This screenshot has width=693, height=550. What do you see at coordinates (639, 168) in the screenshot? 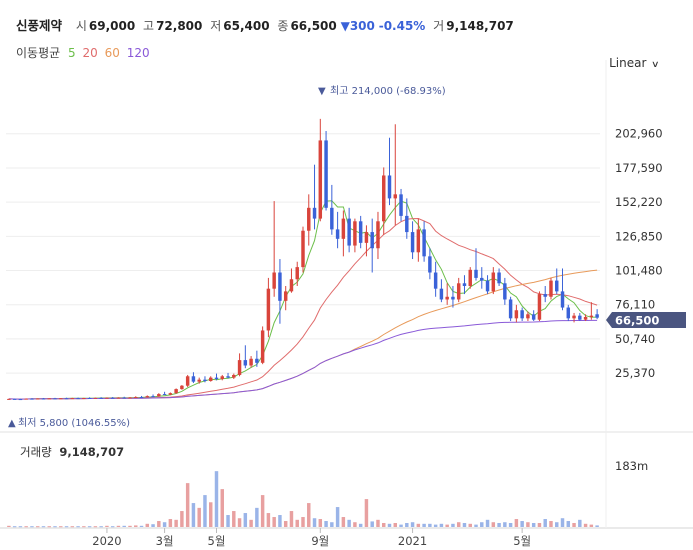
I see `y-tick-label: 177,590` at bounding box center [639, 168].